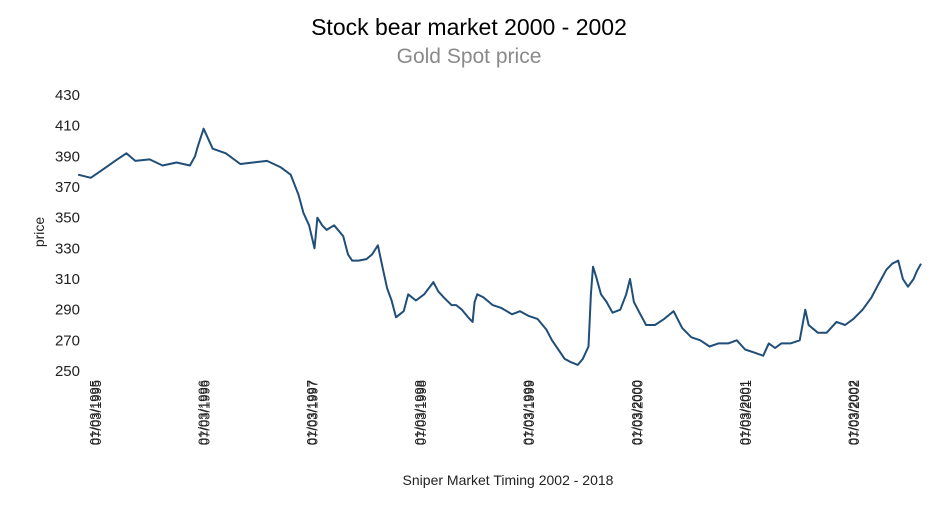  I want to click on y-tick-label: 290, so click(67, 310).